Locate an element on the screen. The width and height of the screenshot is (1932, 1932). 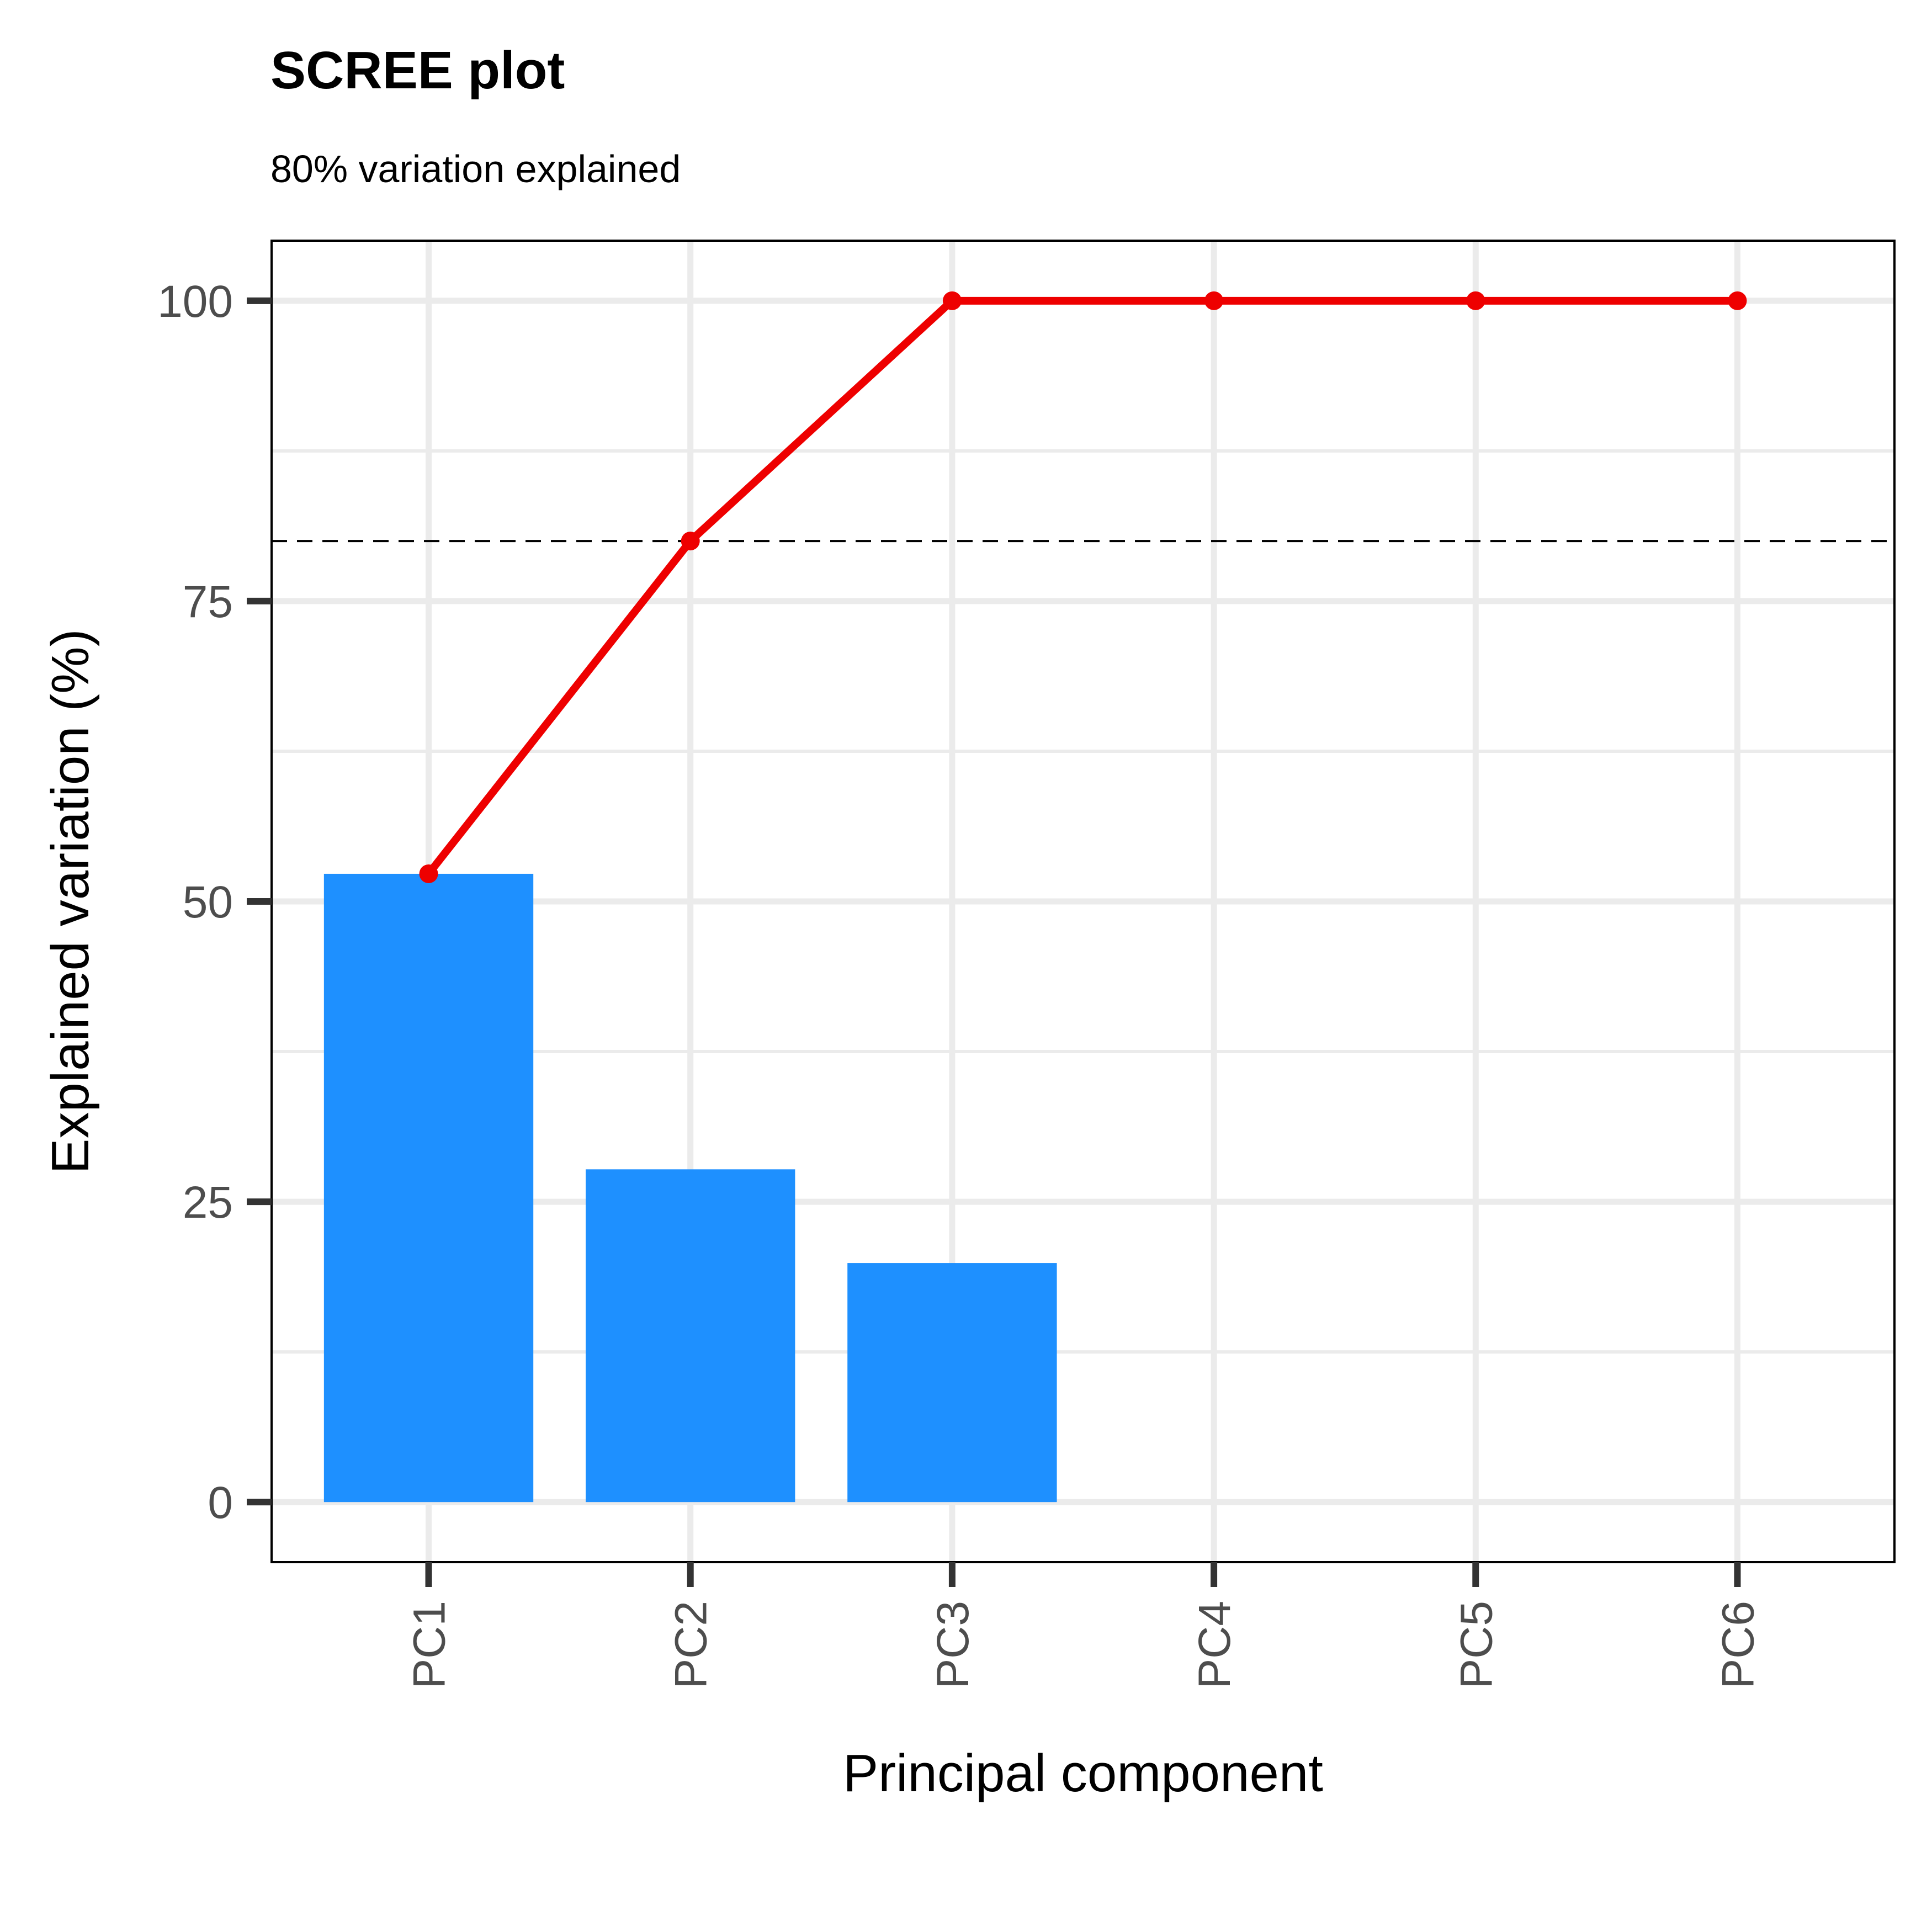
x-tick-label: PC3 is located at coordinates (953, 1645).